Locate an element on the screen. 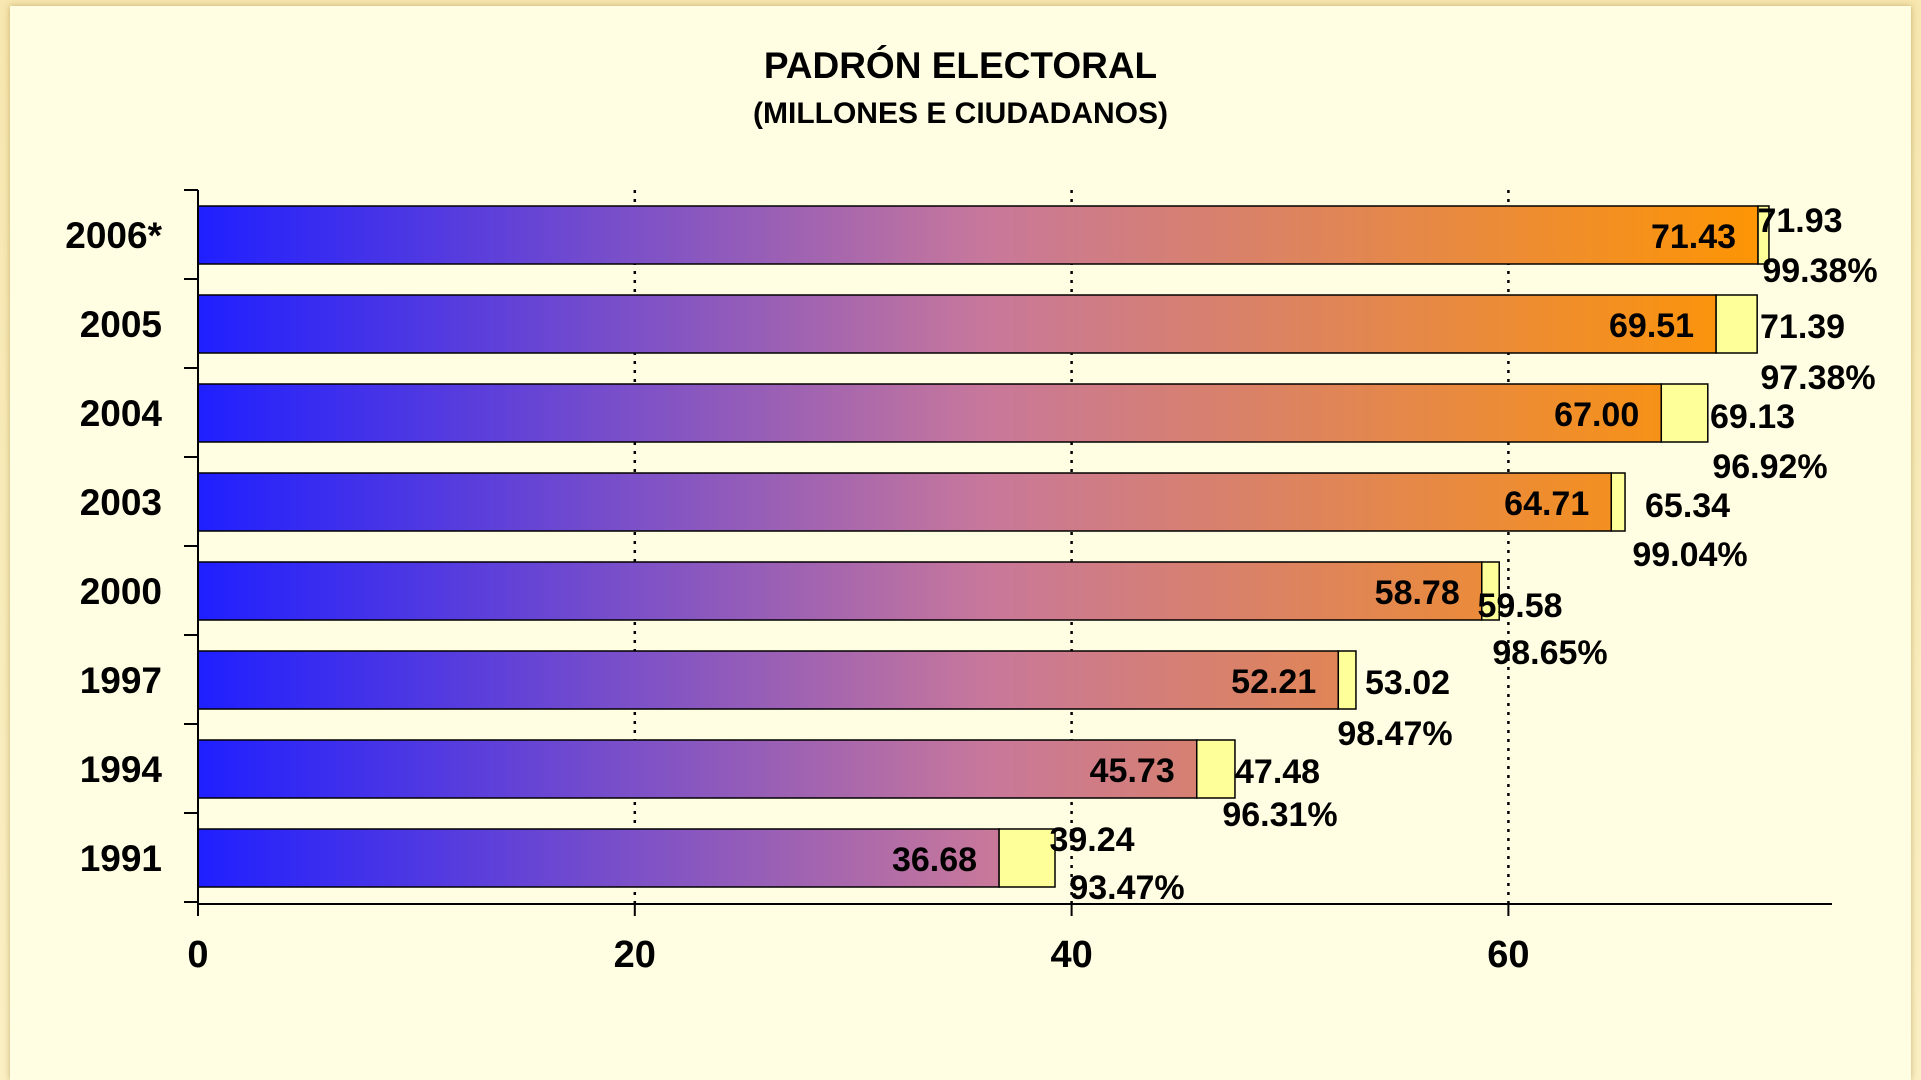  bar-difference-1994 is located at coordinates (1215, 769).